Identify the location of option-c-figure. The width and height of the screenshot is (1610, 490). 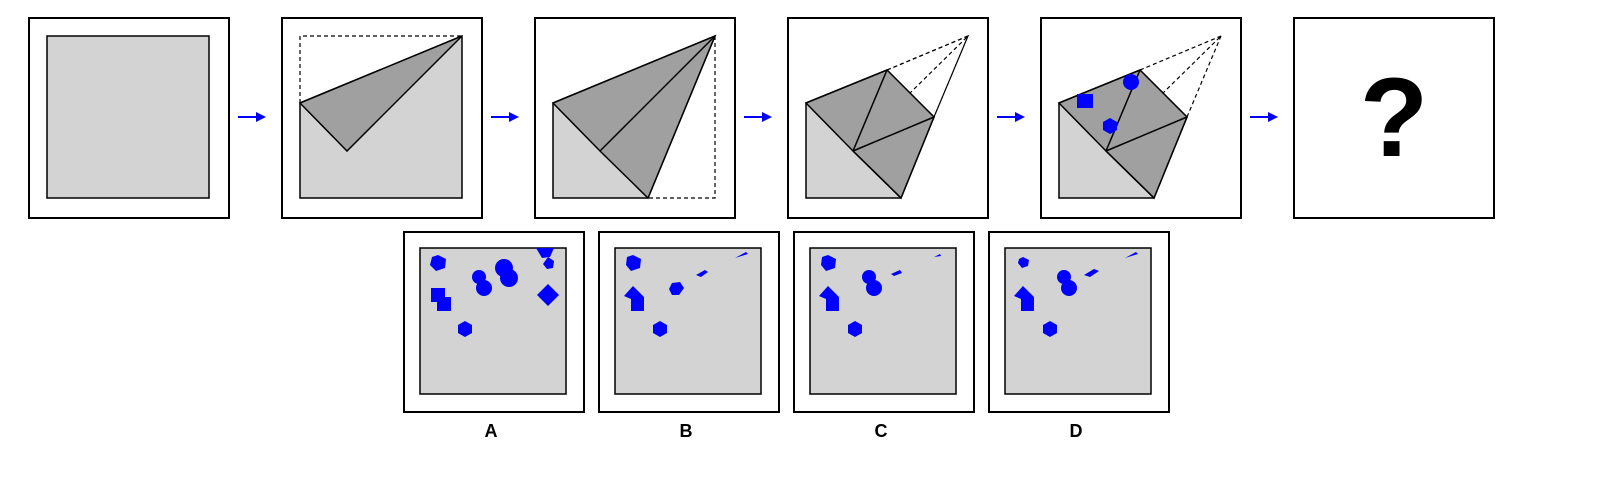
(883, 321).